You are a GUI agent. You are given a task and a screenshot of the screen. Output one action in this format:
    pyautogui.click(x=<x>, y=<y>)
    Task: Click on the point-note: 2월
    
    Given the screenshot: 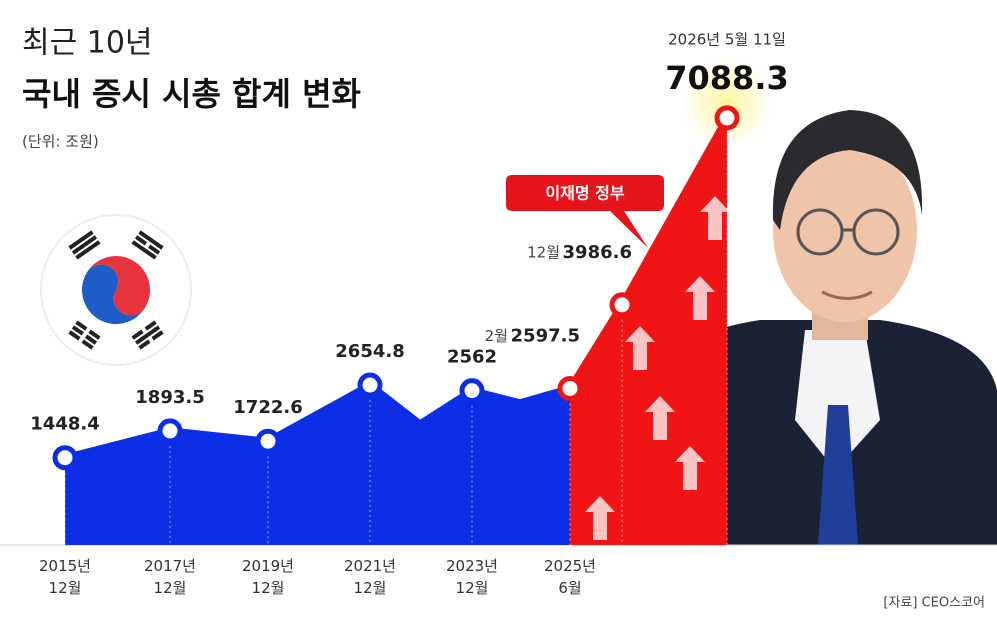 What is the action you would take?
    pyautogui.click(x=496, y=336)
    